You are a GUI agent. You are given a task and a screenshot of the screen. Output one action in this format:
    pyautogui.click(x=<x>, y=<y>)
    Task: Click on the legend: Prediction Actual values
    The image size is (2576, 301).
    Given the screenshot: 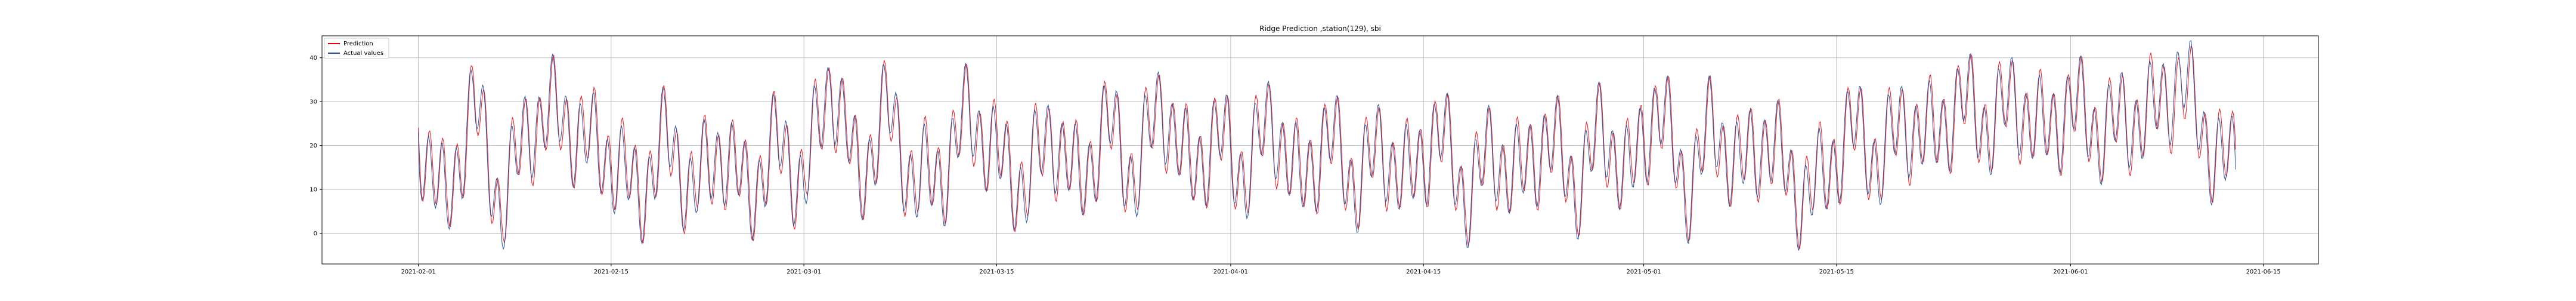 What is the action you would take?
    pyautogui.click(x=357, y=49)
    